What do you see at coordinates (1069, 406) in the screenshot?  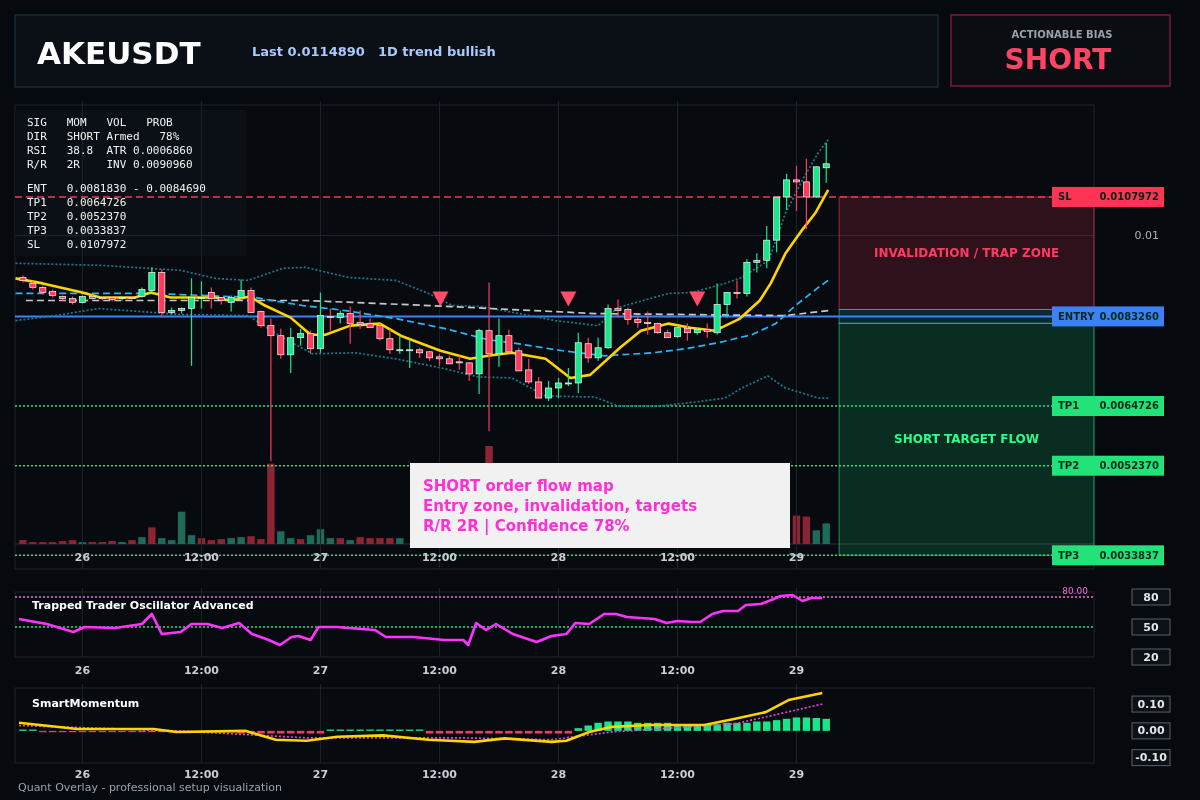 I see `ref-line-label: TP1` at bounding box center [1069, 406].